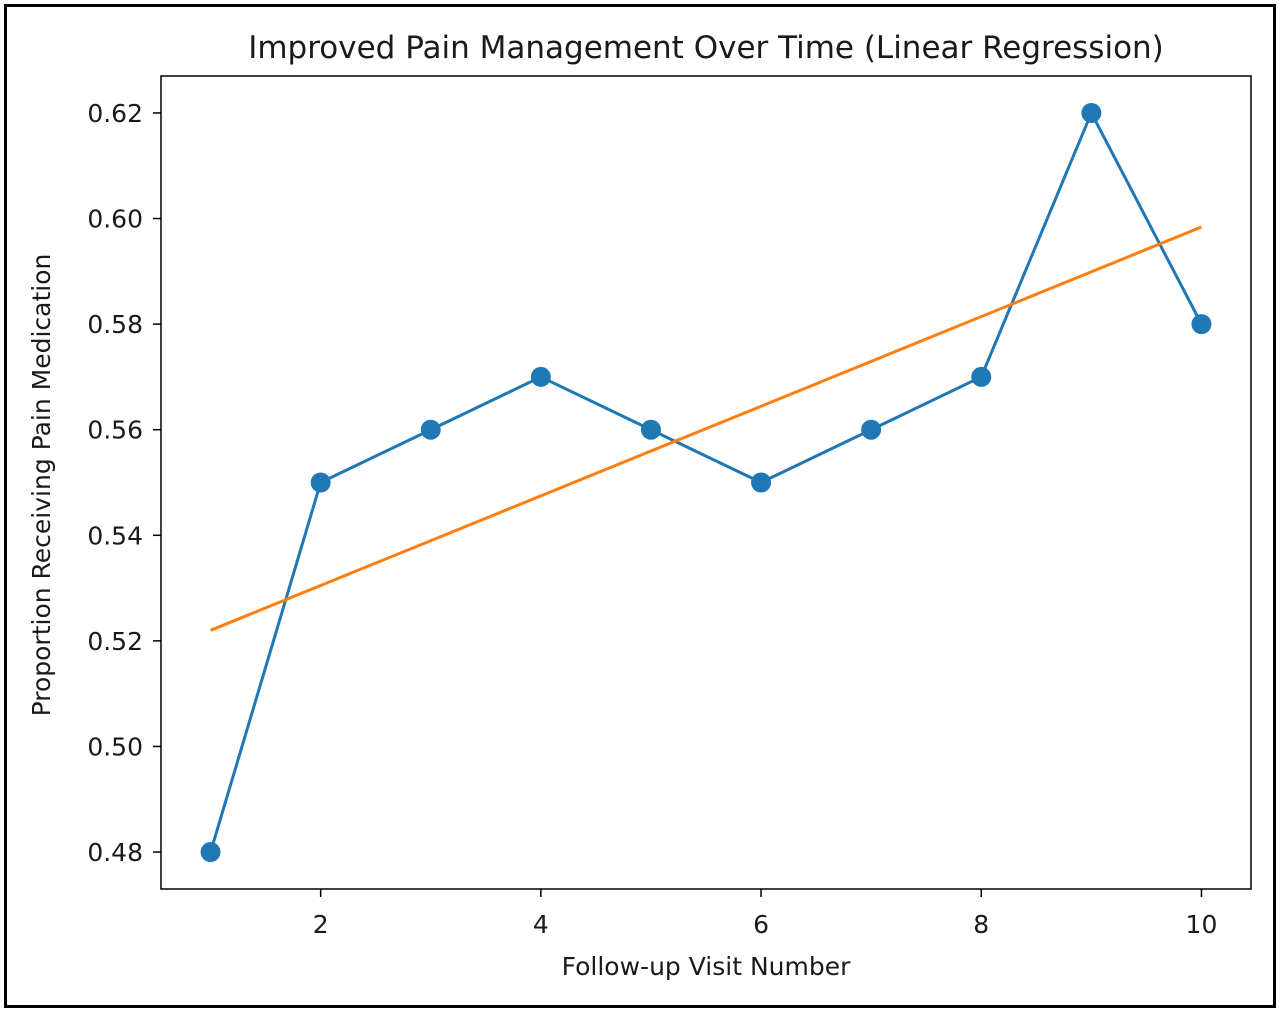  Describe the element at coordinates (115, 641) in the screenshot. I see `y-tick-label: 0.52` at that location.